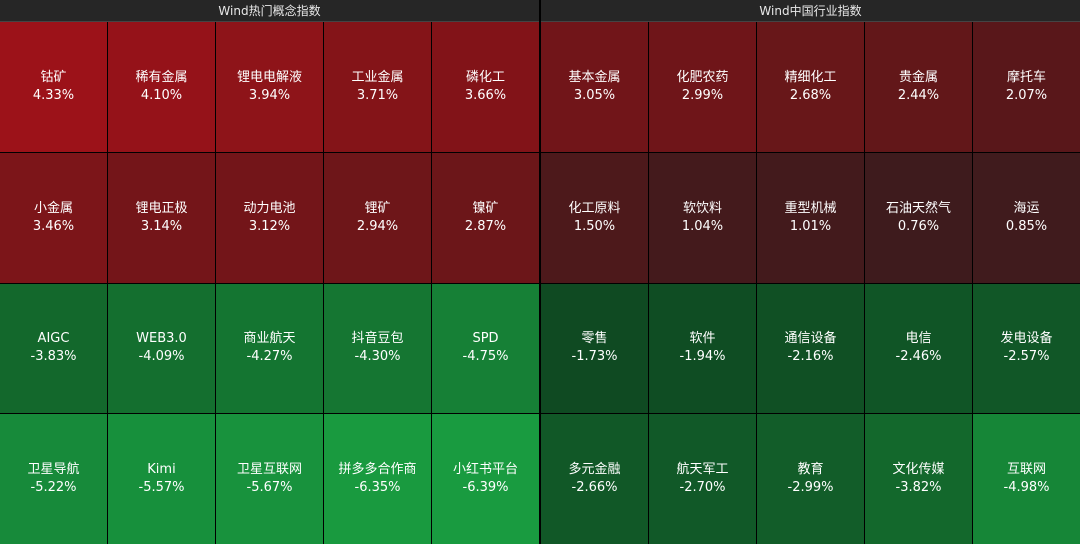  I want to click on heatmap-tile: 航天军工 -2.70%, so click(702, 479).